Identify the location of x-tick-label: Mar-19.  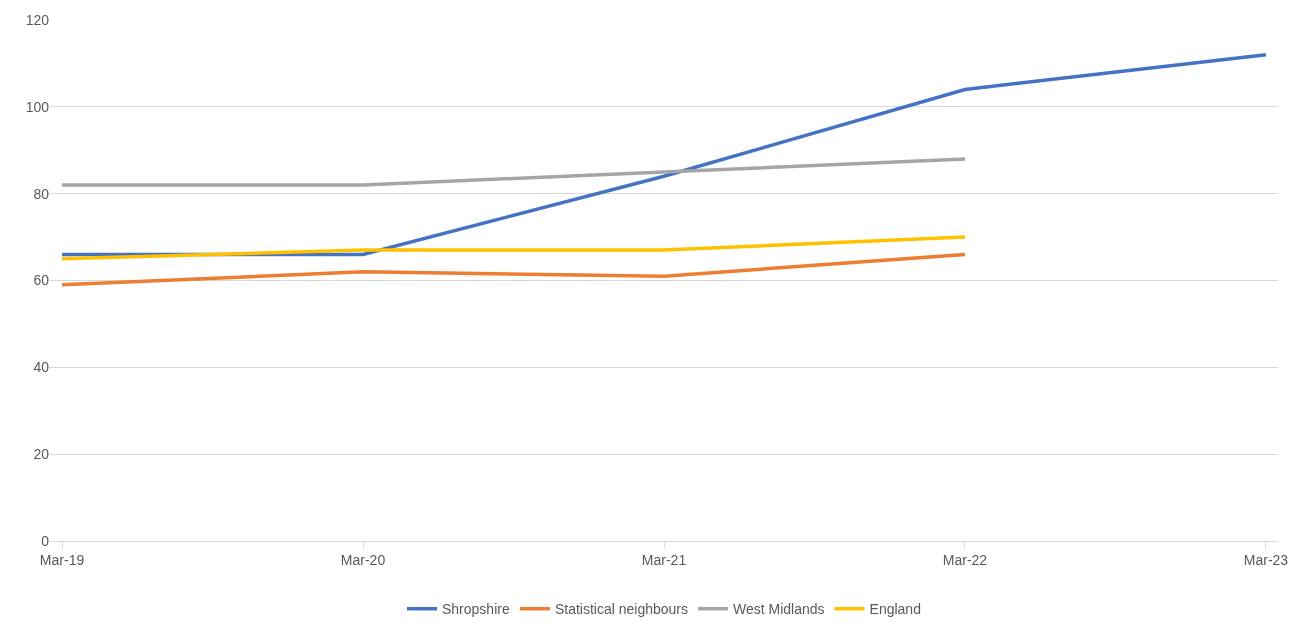
(62, 559).